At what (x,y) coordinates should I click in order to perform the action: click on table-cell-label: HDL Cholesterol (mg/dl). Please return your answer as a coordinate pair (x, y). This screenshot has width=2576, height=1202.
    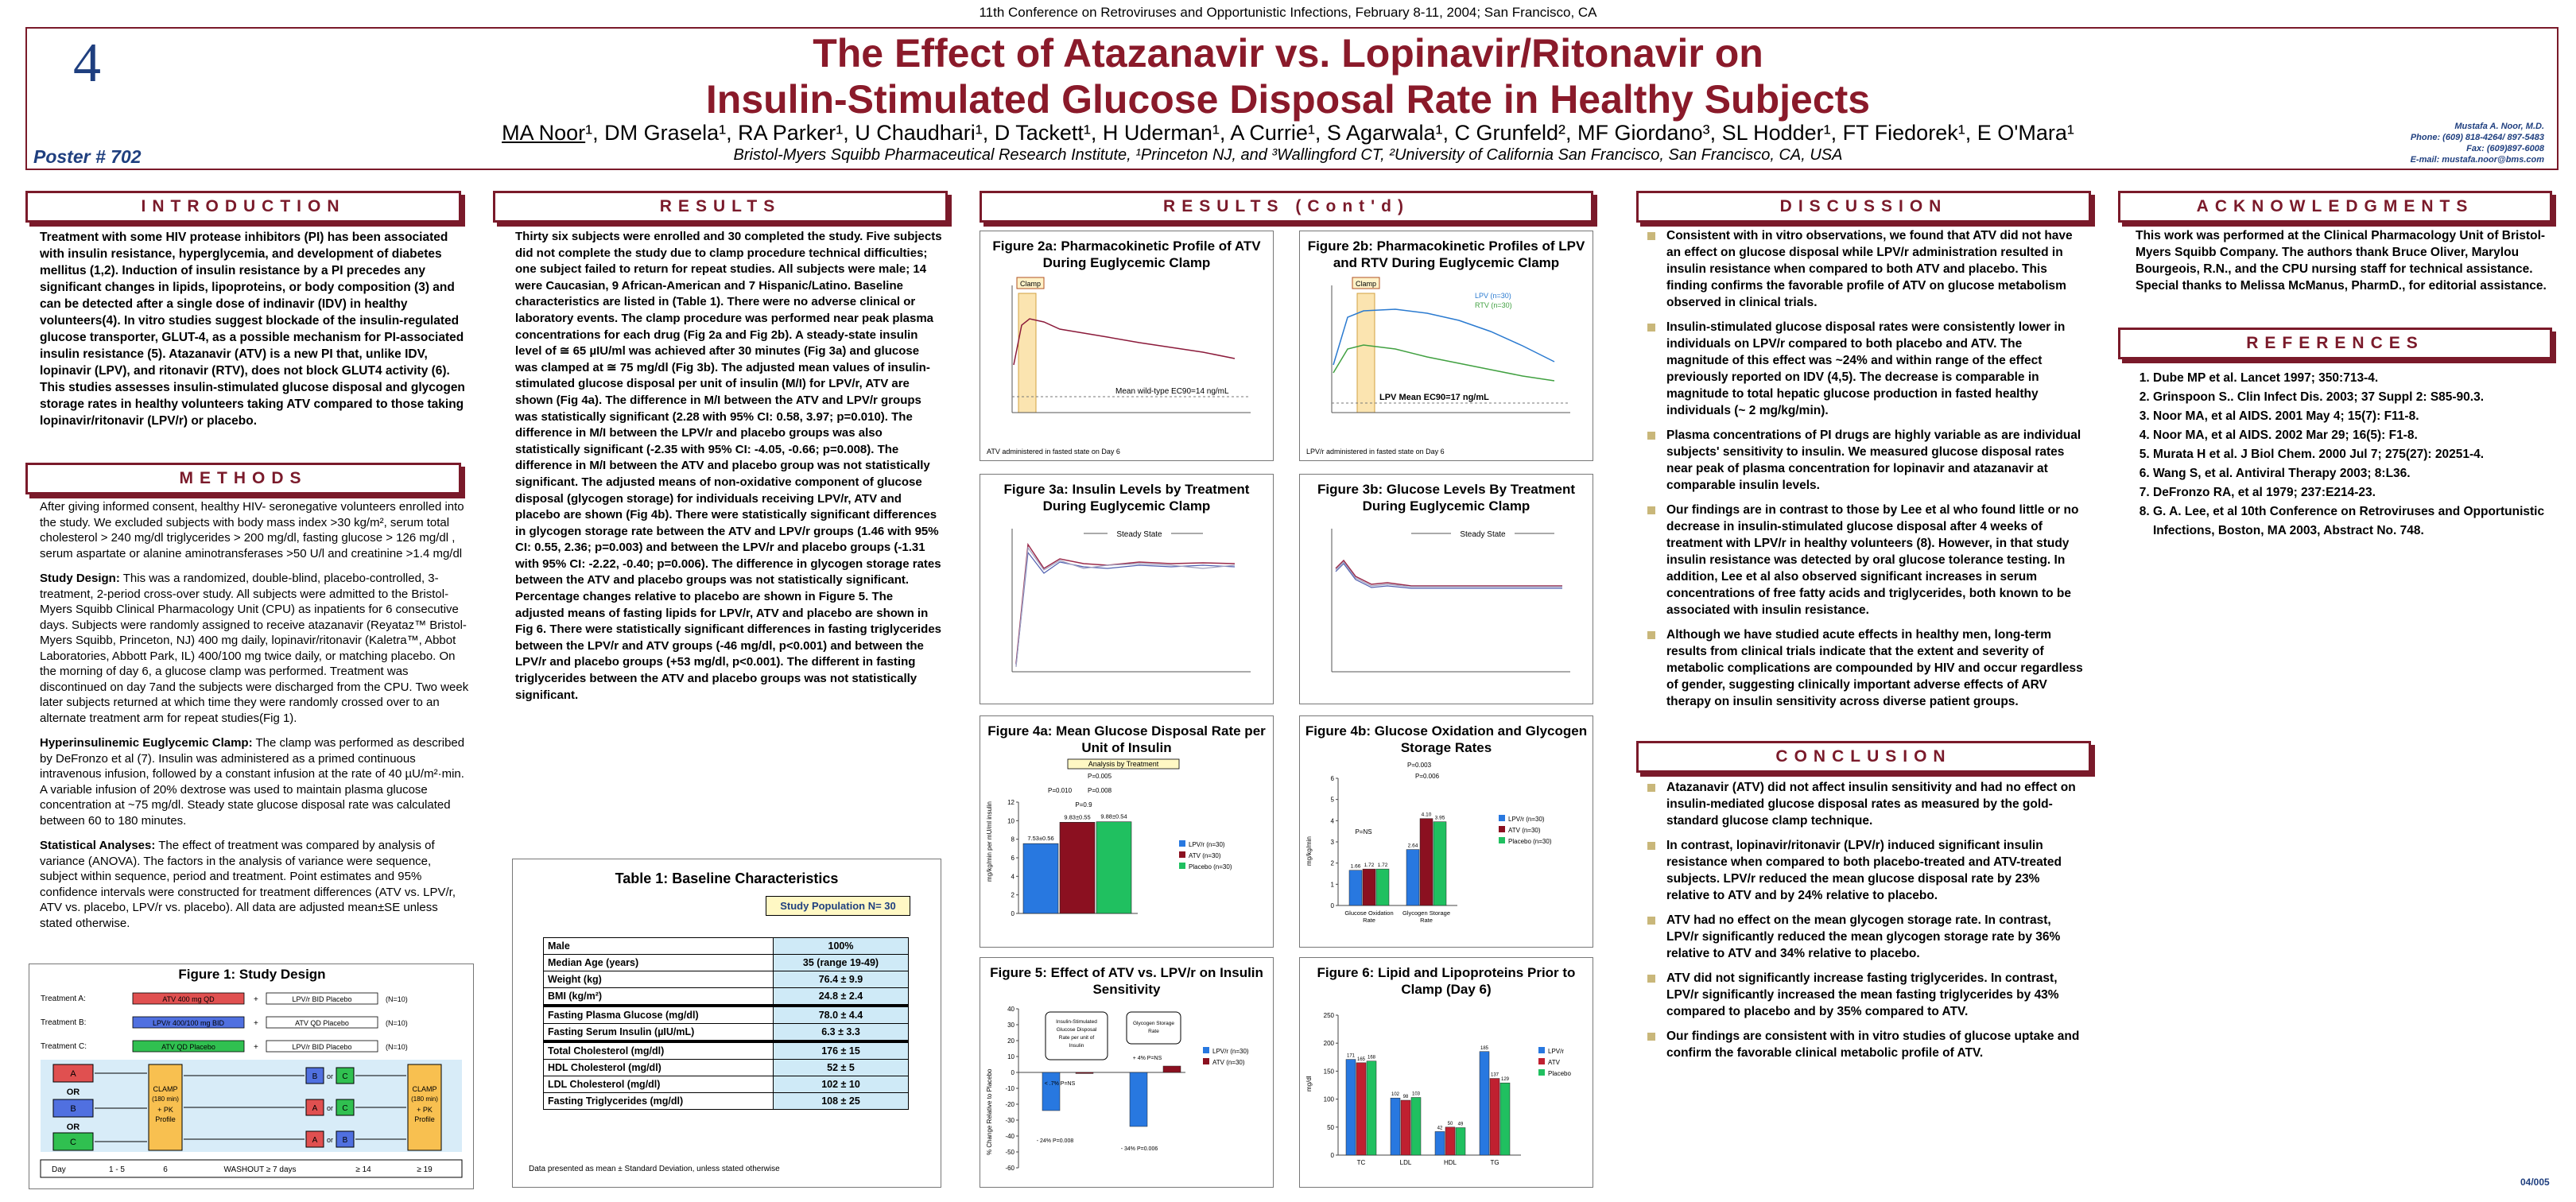
    Looking at the image, I should click on (659, 1067).